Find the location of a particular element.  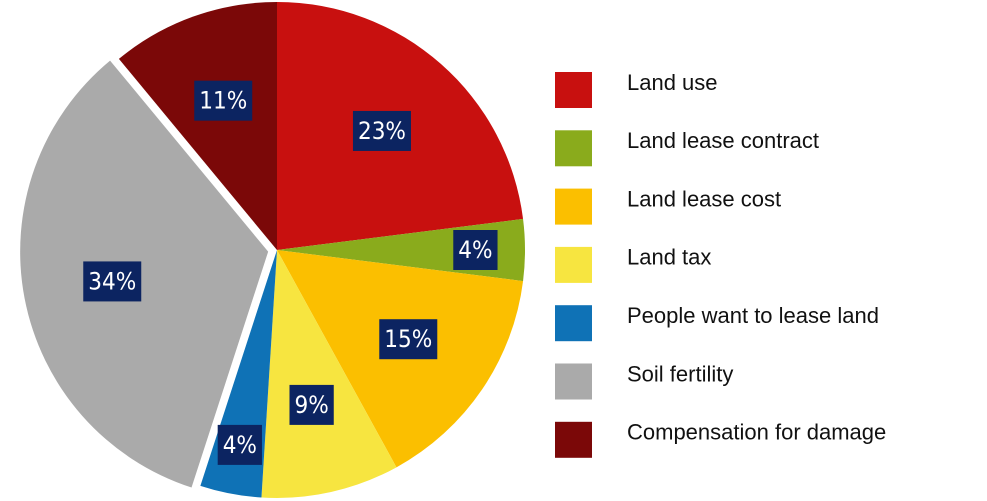

data-label: 11% is located at coordinates (223, 101).